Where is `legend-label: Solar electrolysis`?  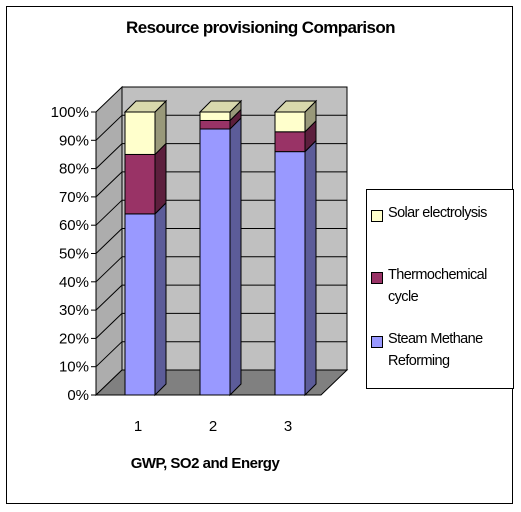 legend-label: Solar electrolysis is located at coordinates (437, 213).